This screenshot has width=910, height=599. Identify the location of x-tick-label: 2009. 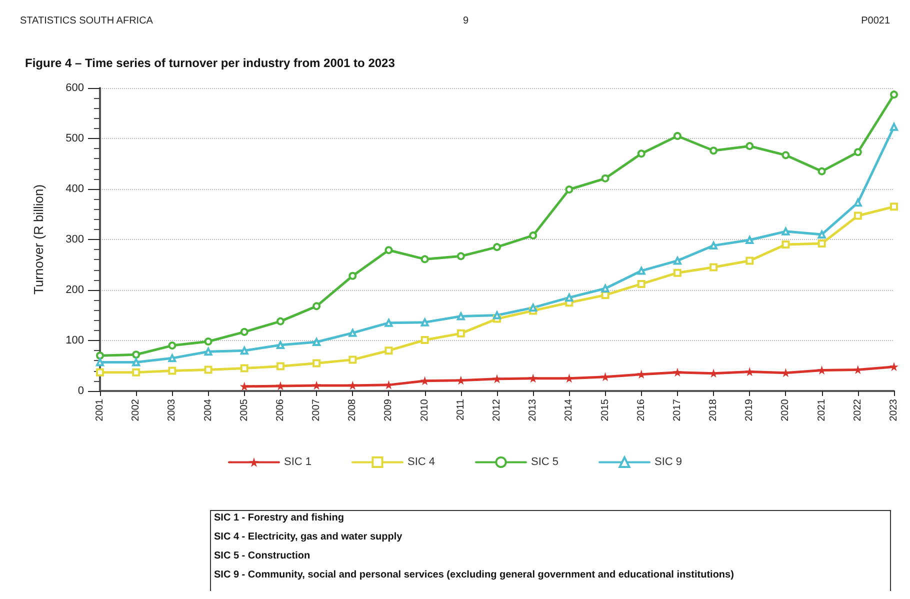
(388, 410).